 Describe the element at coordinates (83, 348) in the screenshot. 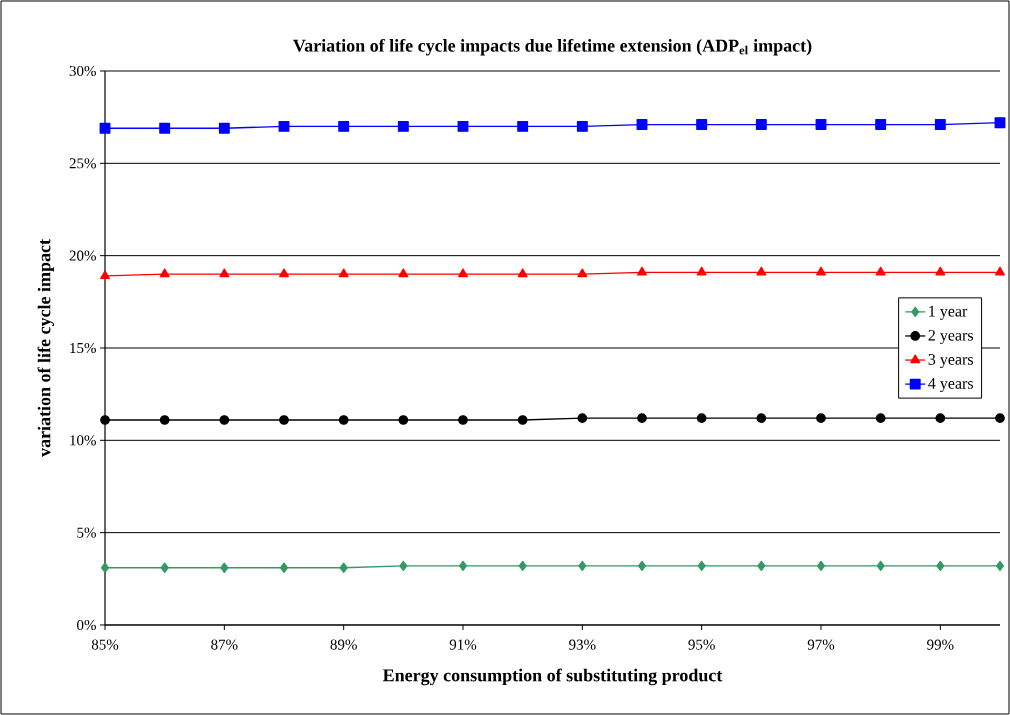

I see `y-tick-label: 15%` at that location.